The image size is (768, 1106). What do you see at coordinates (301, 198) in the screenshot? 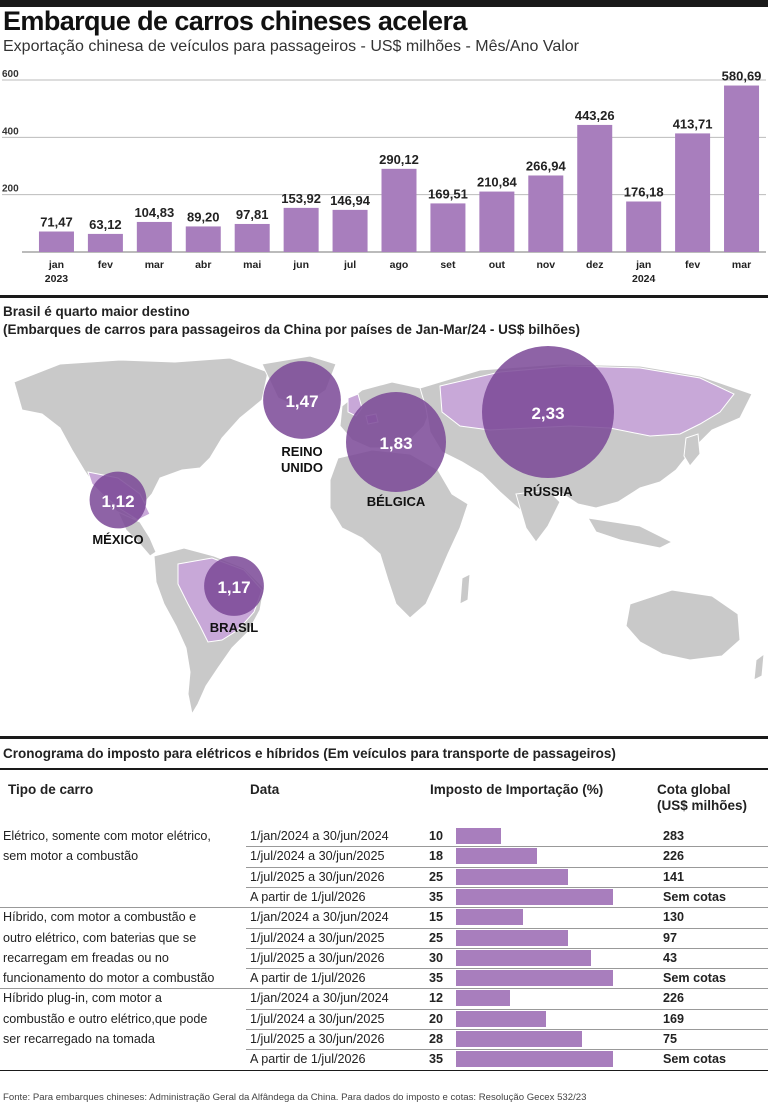
I see `bar-value-label: 153,92` at bounding box center [301, 198].